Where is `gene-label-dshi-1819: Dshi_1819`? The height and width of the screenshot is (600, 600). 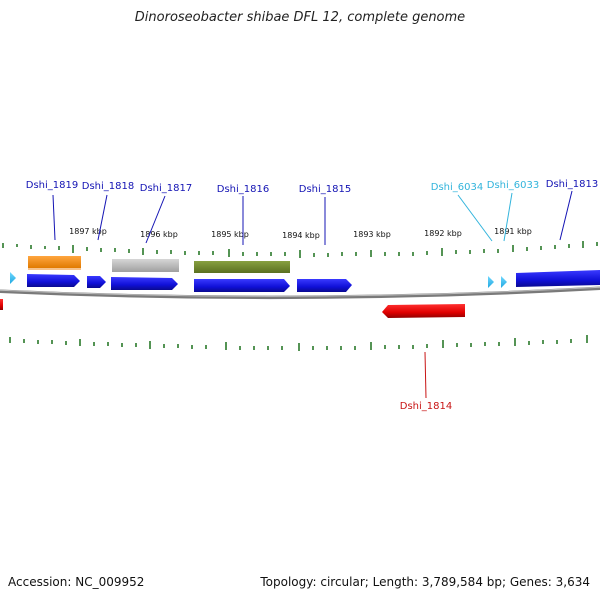
gene-label-dshi-1819: Dshi_1819 is located at coordinates (52, 185).